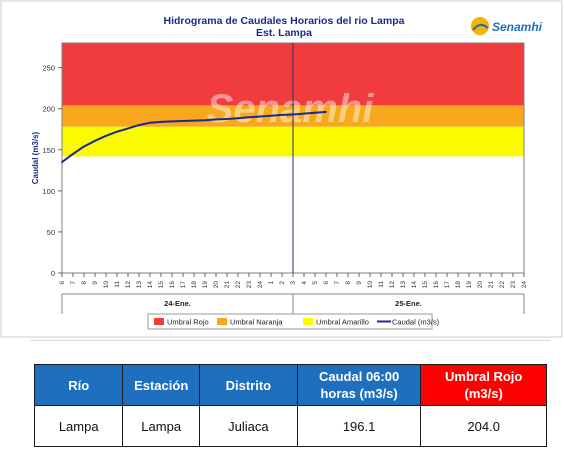 Image resolution: width=564 pixels, height=457 pixels. Describe the element at coordinates (483, 385) in the screenshot. I see `header-umbral-rojo: Umbral Rojo (m3/s)` at that location.